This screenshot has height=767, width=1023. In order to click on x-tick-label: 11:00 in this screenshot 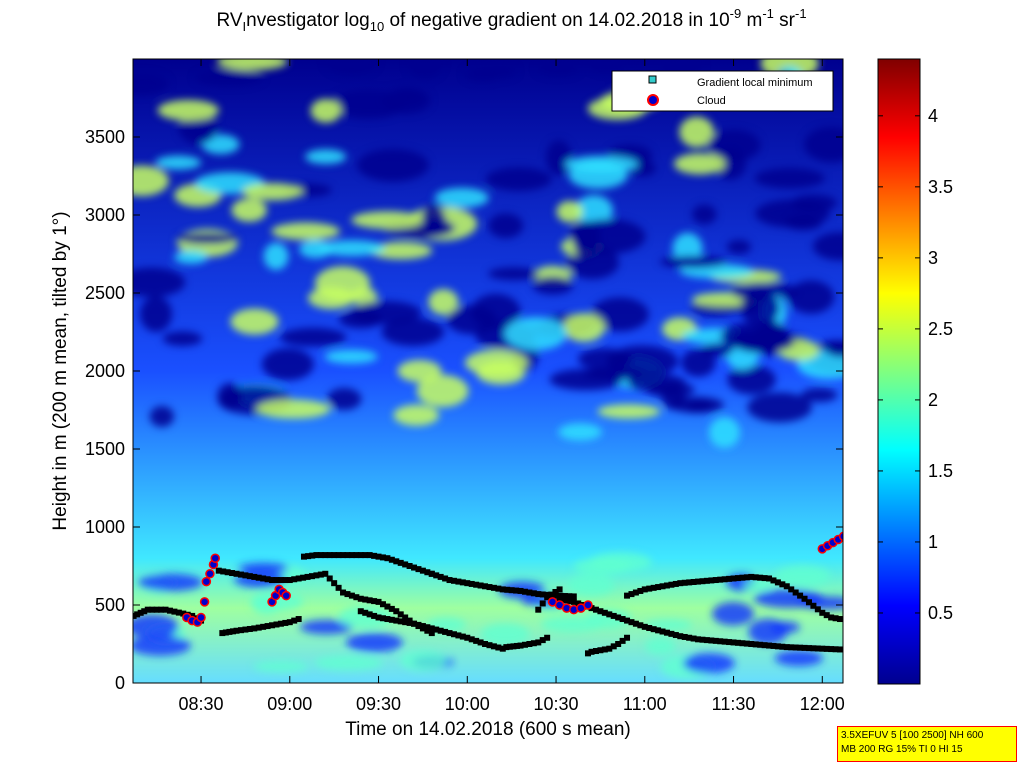, I will do `click(645, 704)`.